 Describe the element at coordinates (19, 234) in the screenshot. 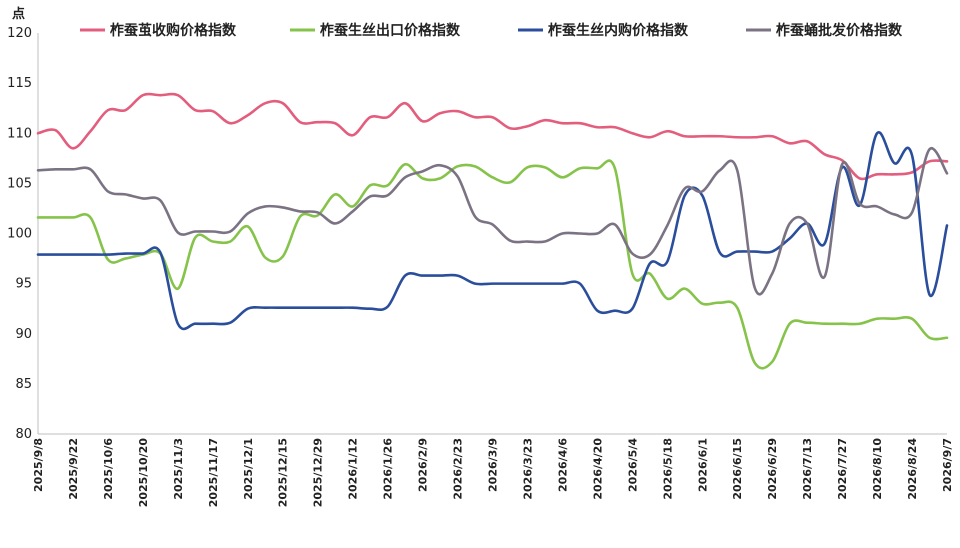

I see `y-tick-label: 100` at that location.